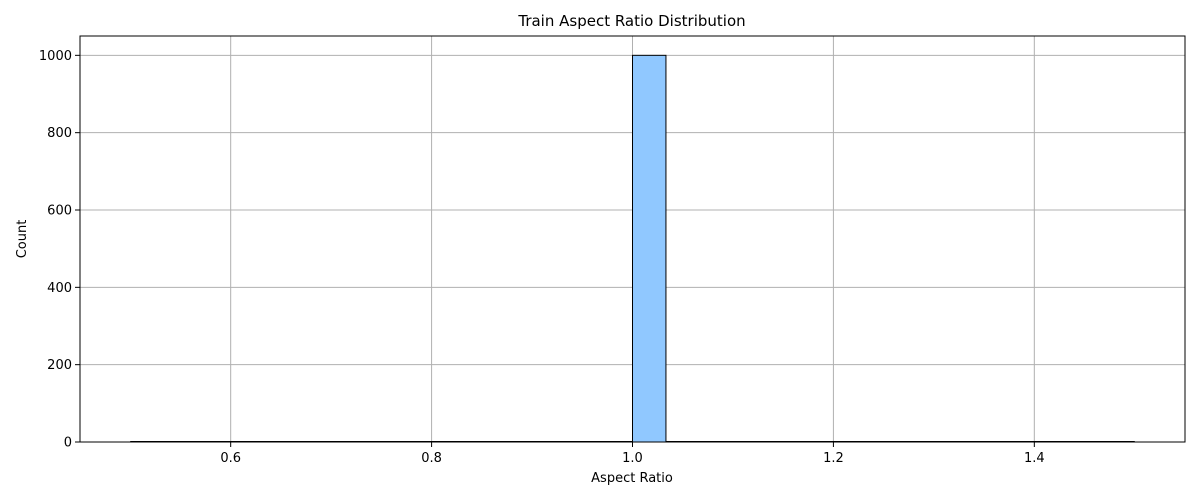 The height and width of the screenshot is (500, 1200). I want to click on x-tick-label: 1.0, so click(632, 458).